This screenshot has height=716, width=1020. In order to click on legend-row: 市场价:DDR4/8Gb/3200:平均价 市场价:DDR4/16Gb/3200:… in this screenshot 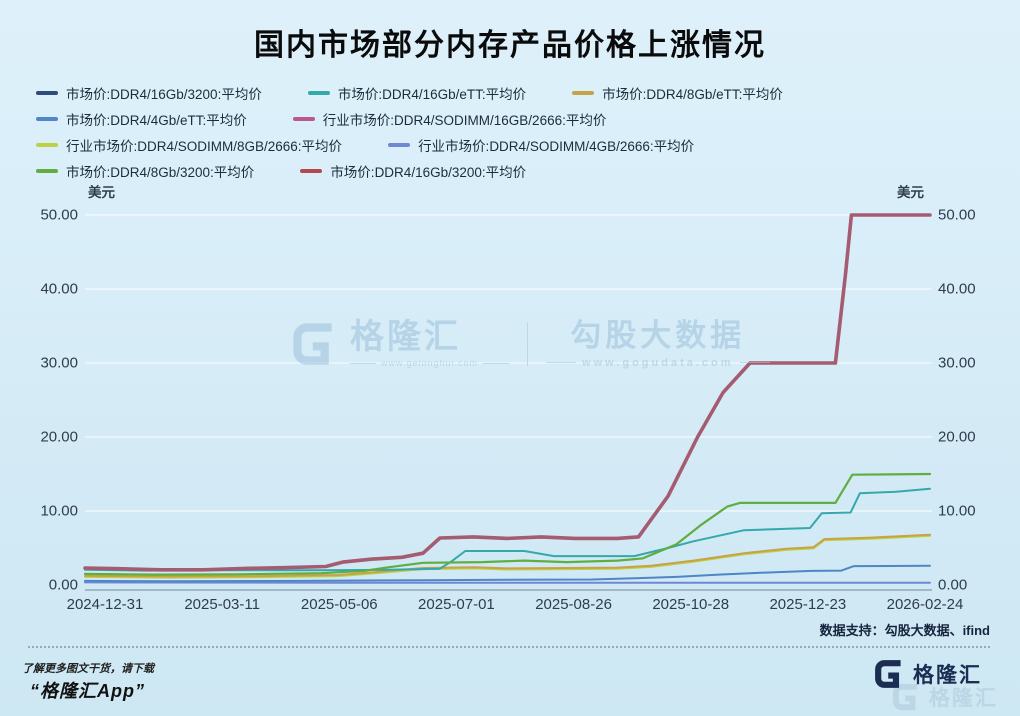, I will do `click(409, 171)`.